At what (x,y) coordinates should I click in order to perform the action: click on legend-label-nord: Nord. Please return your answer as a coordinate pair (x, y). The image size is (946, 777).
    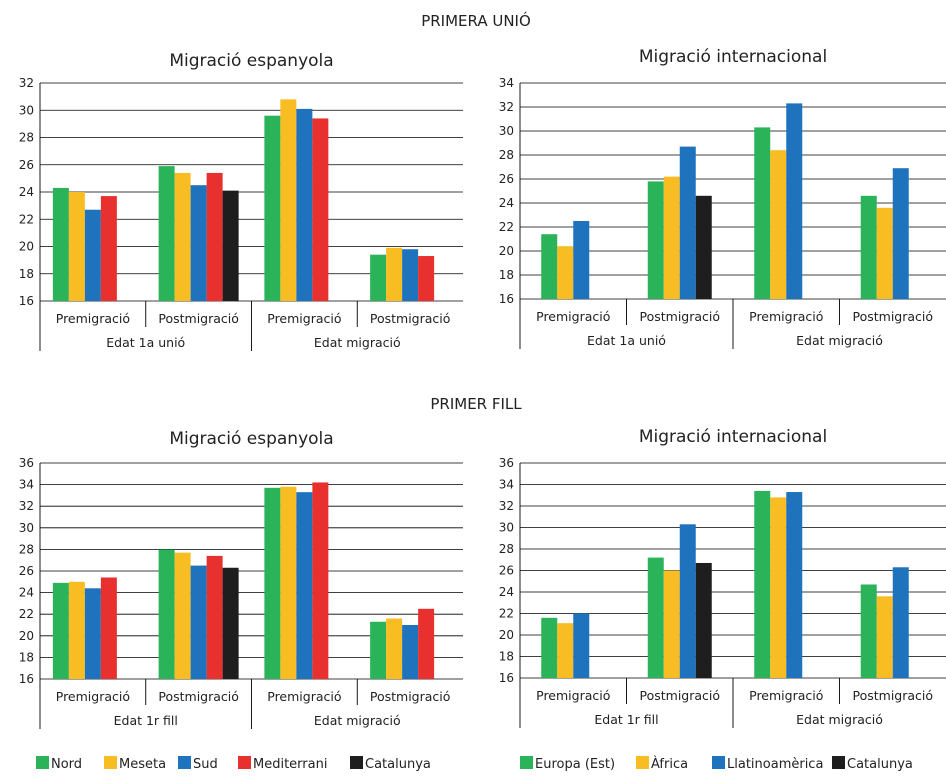
    Looking at the image, I should click on (66, 764).